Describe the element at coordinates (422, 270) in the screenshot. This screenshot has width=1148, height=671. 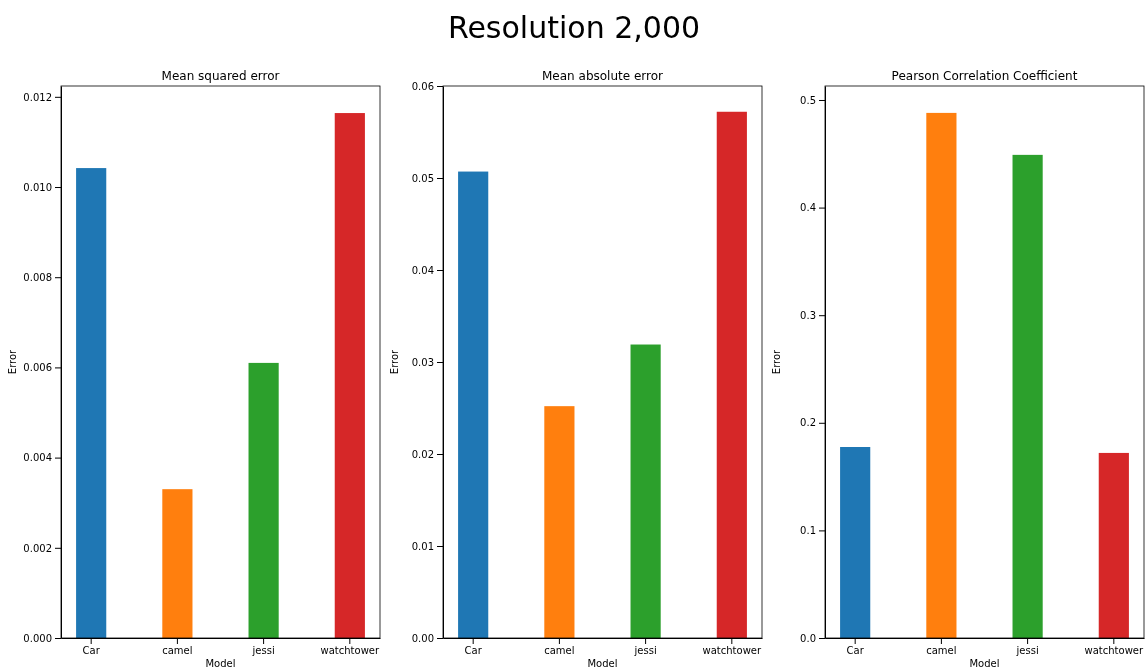
I see `y-tick-label: 0.04` at that location.